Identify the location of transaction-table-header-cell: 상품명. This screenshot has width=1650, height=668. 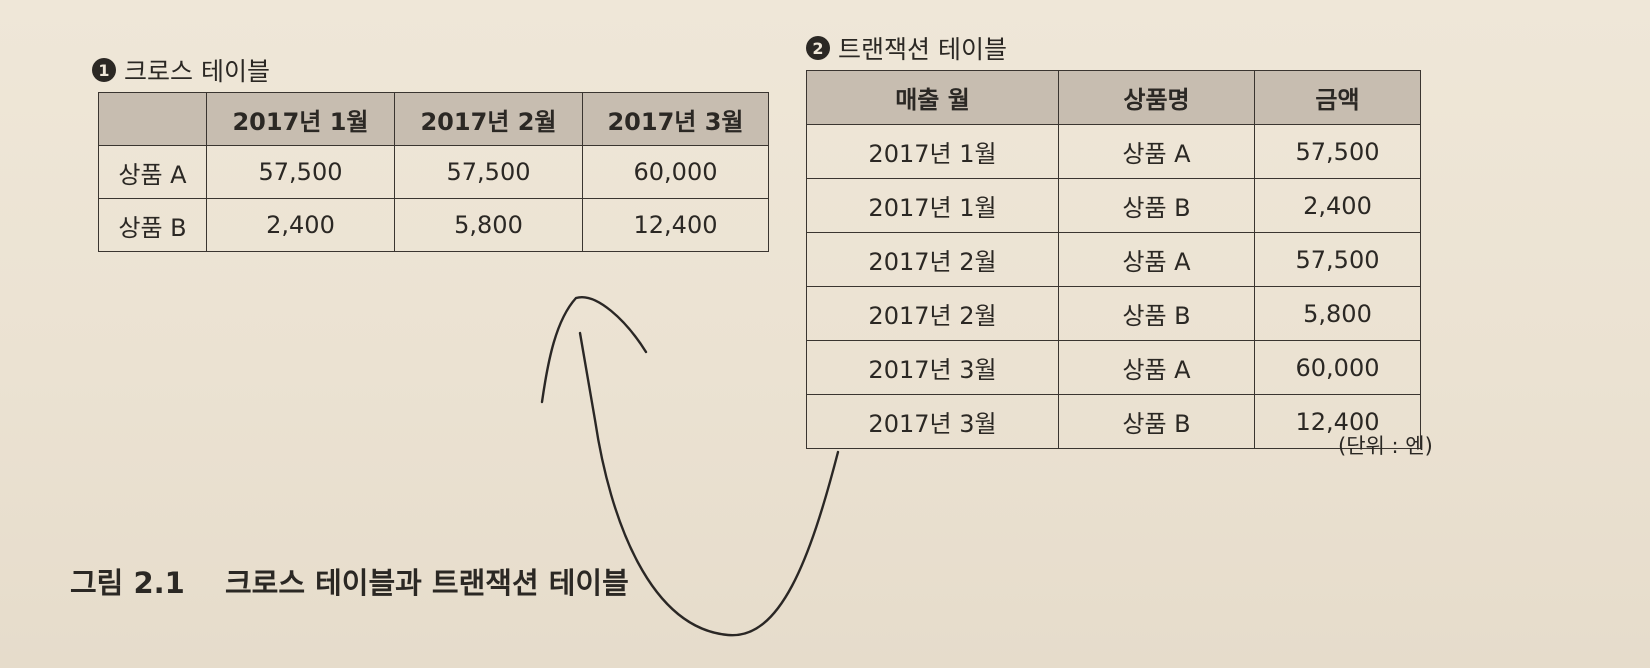
(1156, 97).